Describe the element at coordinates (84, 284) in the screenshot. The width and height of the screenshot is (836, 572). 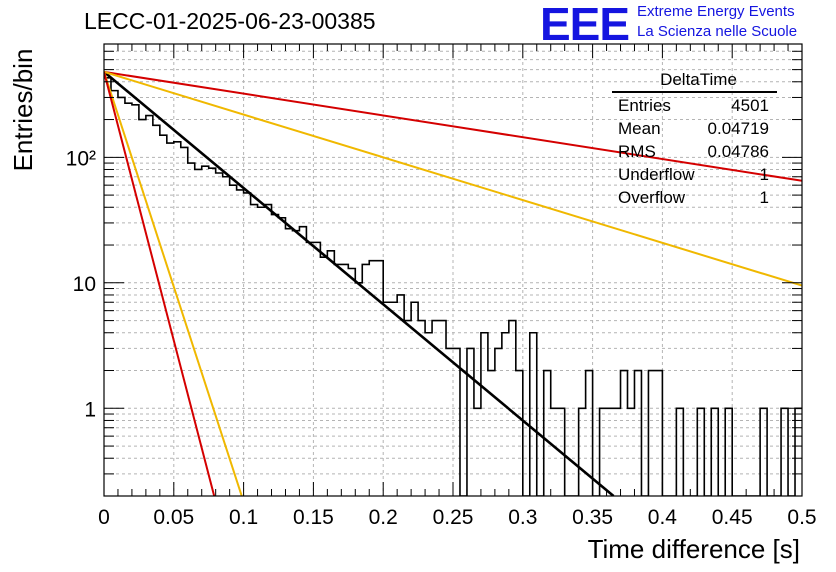
I see `y-tick-label: 10` at that location.